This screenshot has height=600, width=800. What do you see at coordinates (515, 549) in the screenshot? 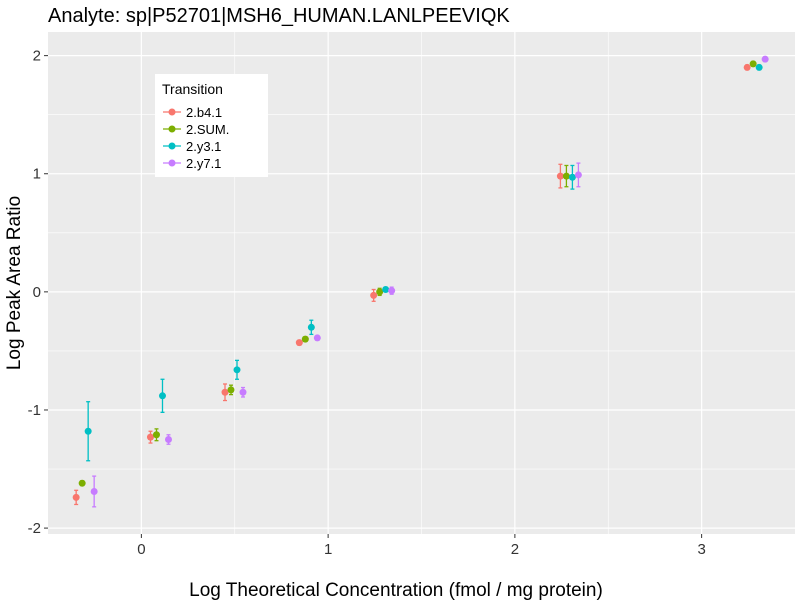
I see `x-tick-label: 2` at bounding box center [515, 549].